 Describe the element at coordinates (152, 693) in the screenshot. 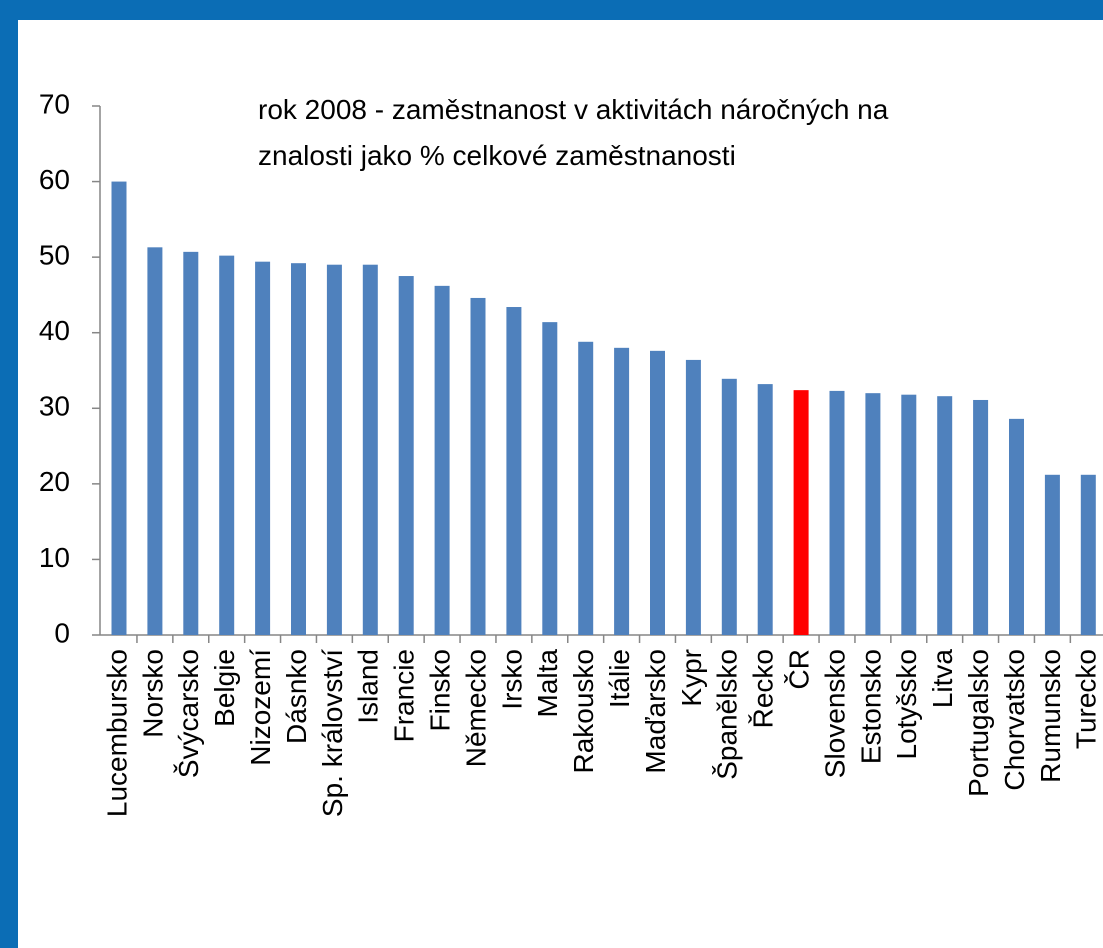

I see `x-tick-label: Norsko` at that location.